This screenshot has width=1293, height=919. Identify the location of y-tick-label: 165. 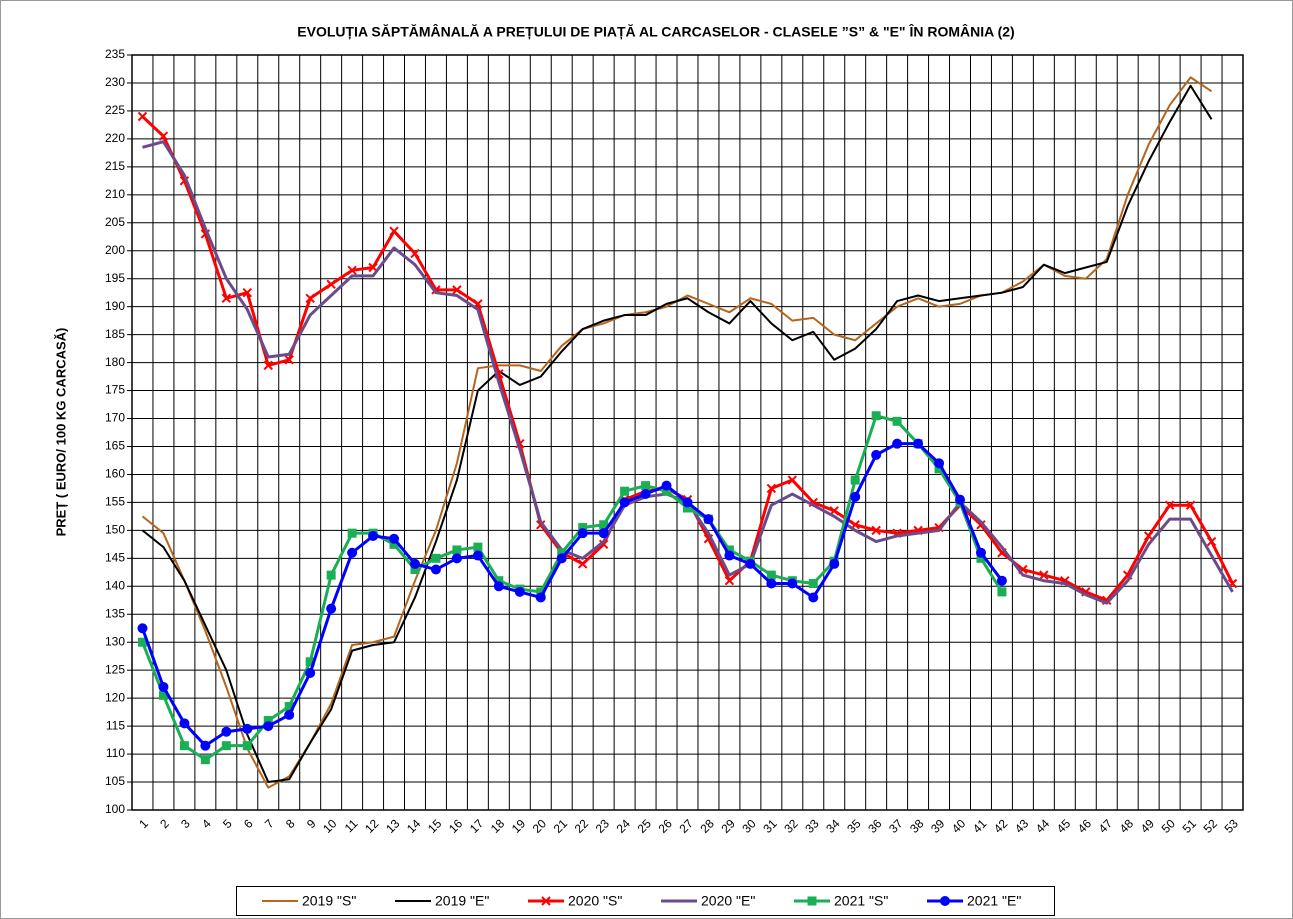
(115, 446).